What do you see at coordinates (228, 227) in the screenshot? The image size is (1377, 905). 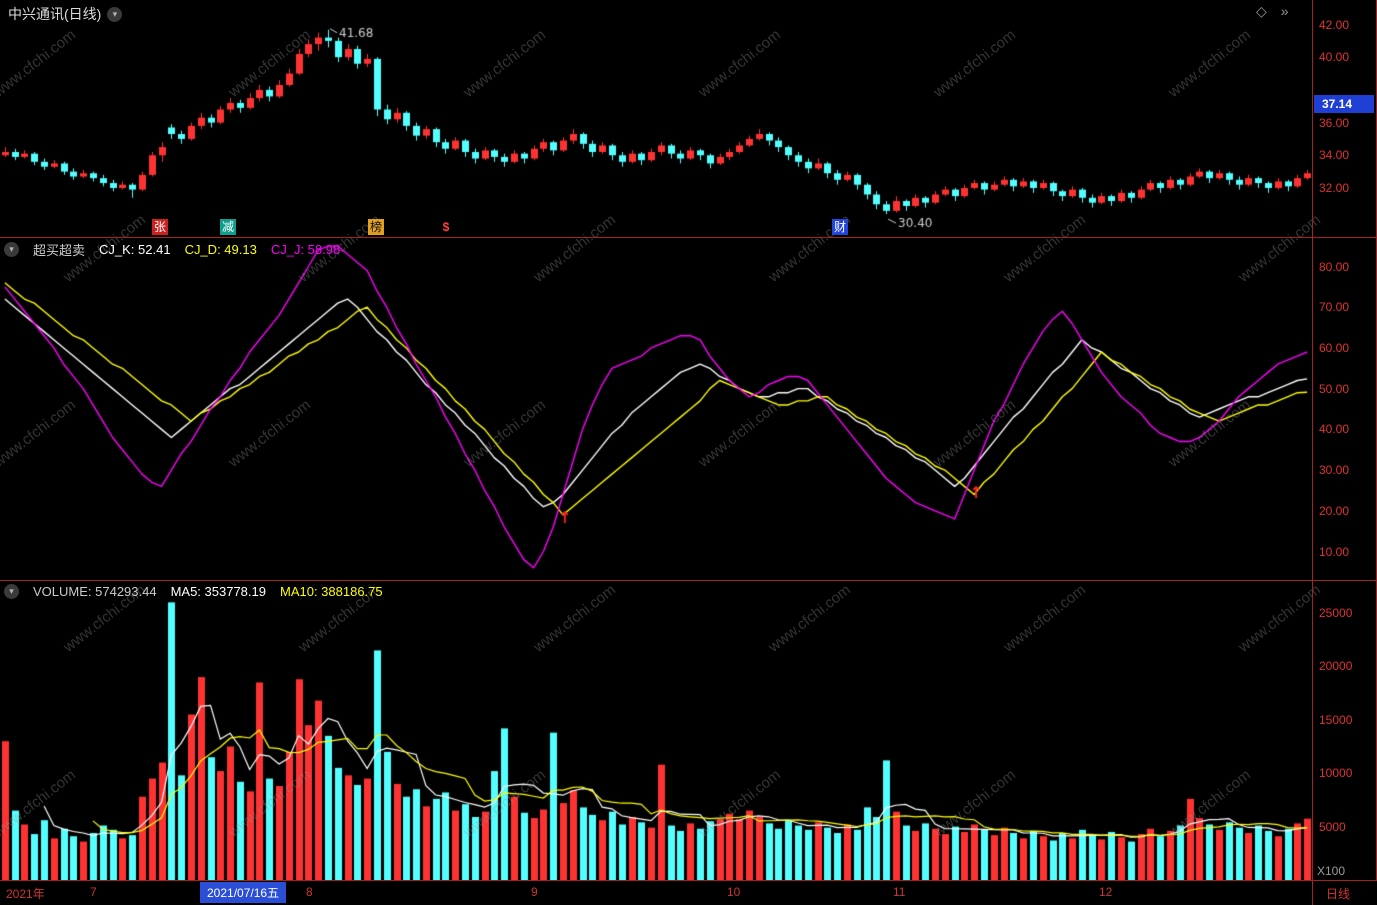 I see `indicator-tag-button: 减` at bounding box center [228, 227].